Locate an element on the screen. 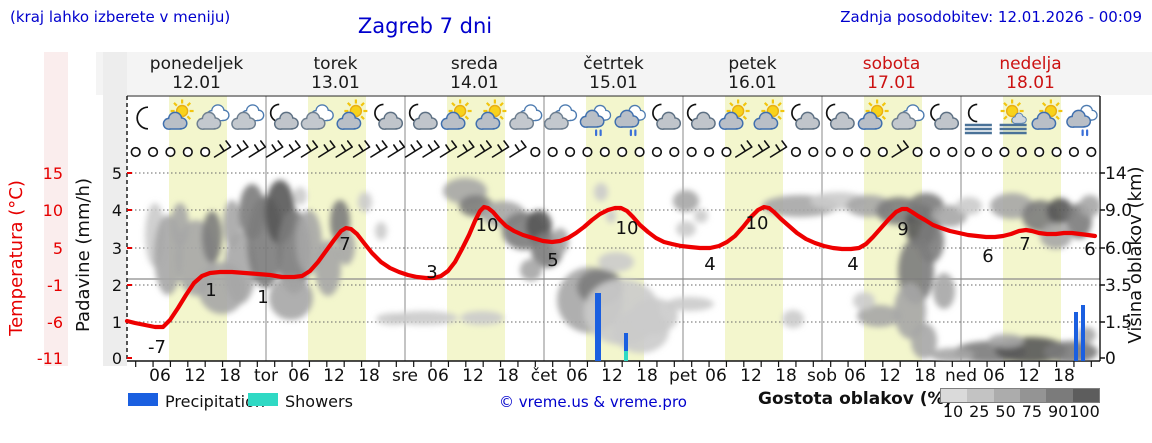  weather-icon-moon is located at coordinates (142, 118).